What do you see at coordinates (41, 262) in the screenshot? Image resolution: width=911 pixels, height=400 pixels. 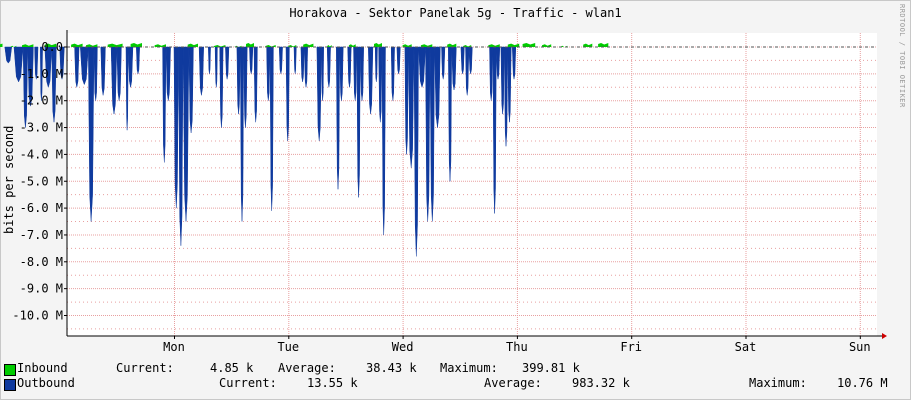 I see `y-tick-label: -8.0 M` at bounding box center [41, 262].